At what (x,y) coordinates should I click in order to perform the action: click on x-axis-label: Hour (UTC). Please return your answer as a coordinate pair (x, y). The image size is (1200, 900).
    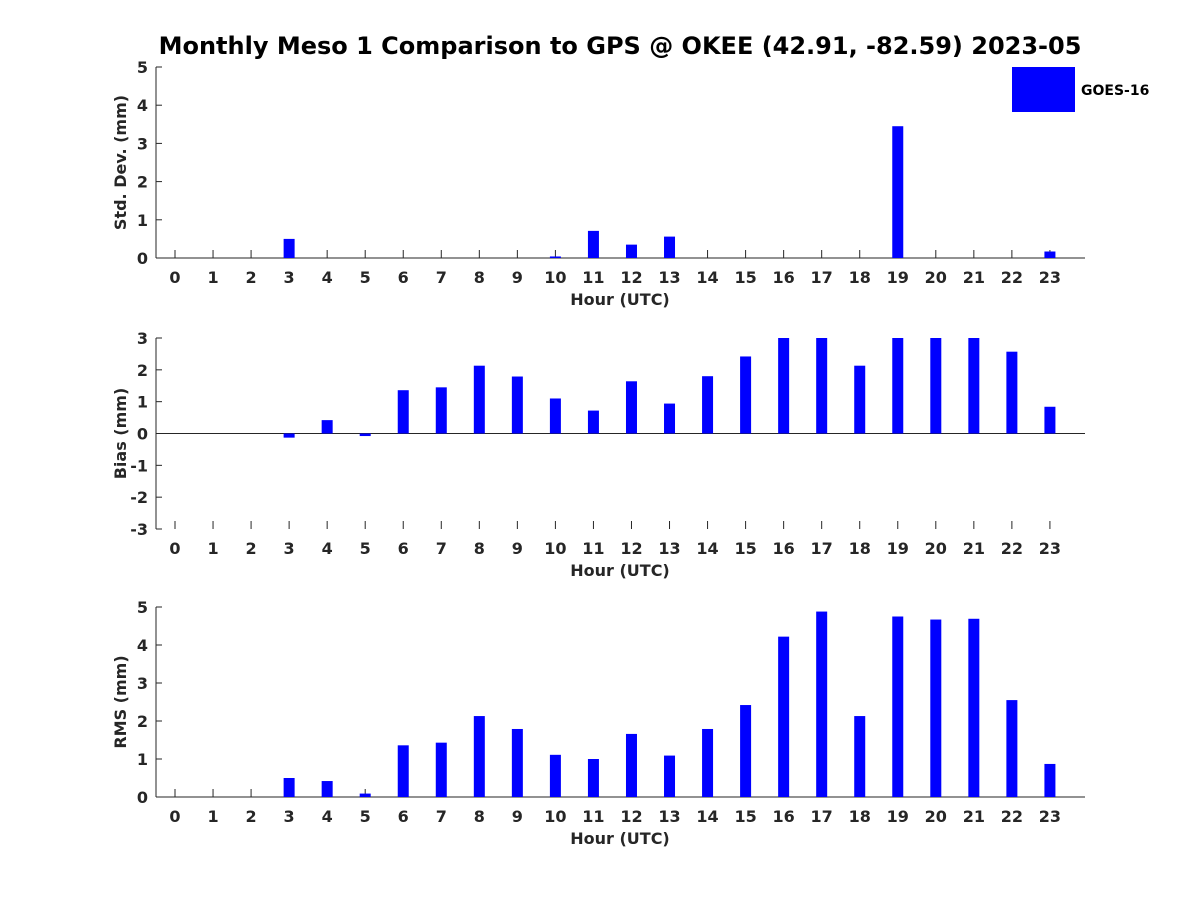
    Looking at the image, I should click on (620, 838).